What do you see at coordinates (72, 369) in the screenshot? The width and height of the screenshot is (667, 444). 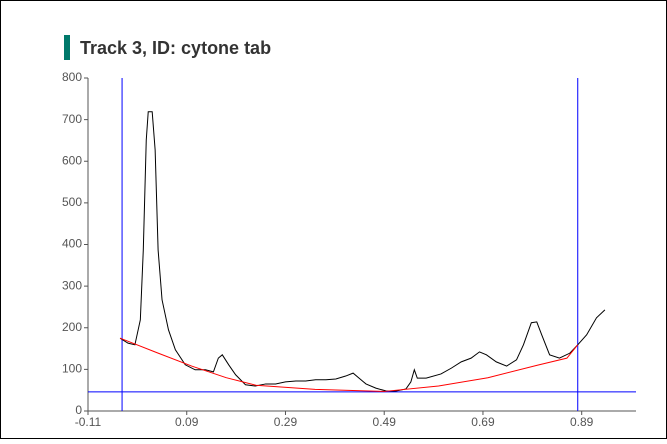 I see `y-tick-label: 100` at bounding box center [72, 369].